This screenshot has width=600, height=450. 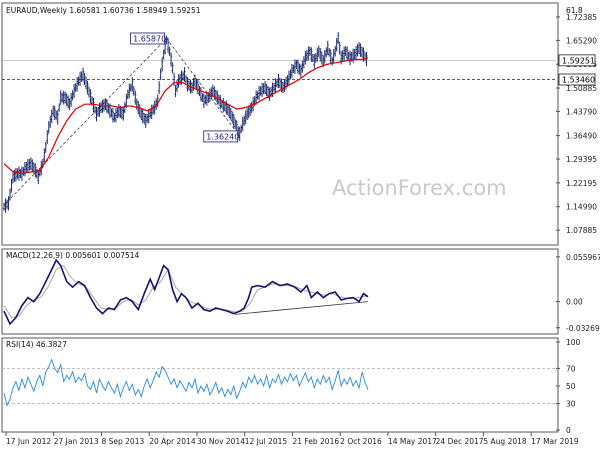 I want to click on current-price-box, so click(x=577, y=60).